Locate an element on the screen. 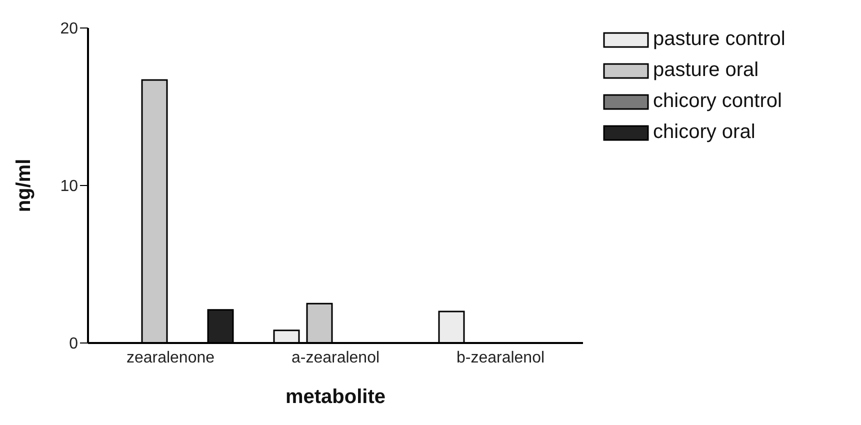 The width and height of the screenshot is (861, 425). legend-label: chicory oral is located at coordinates (704, 132).